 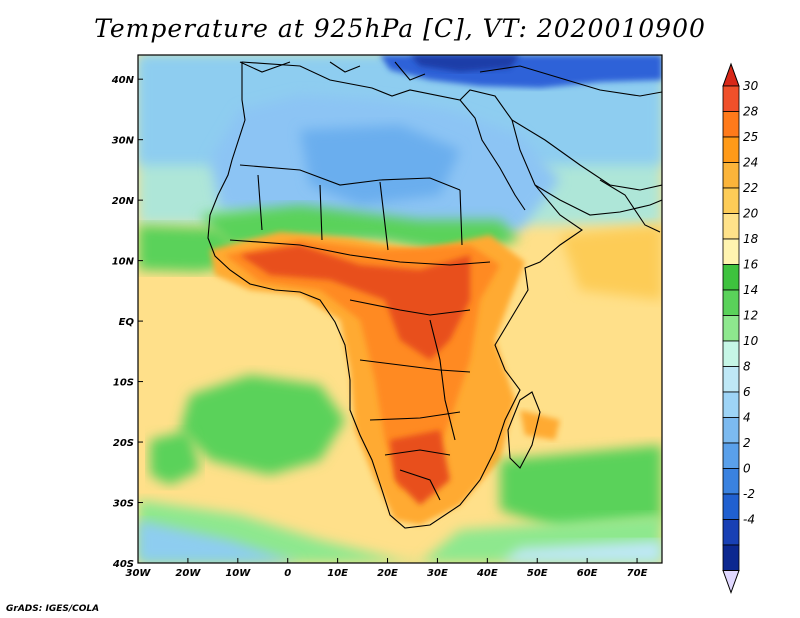 What do you see at coordinates (123, 564) in the screenshot?
I see `lat-tick-label: 40S` at bounding box center [123, 564].